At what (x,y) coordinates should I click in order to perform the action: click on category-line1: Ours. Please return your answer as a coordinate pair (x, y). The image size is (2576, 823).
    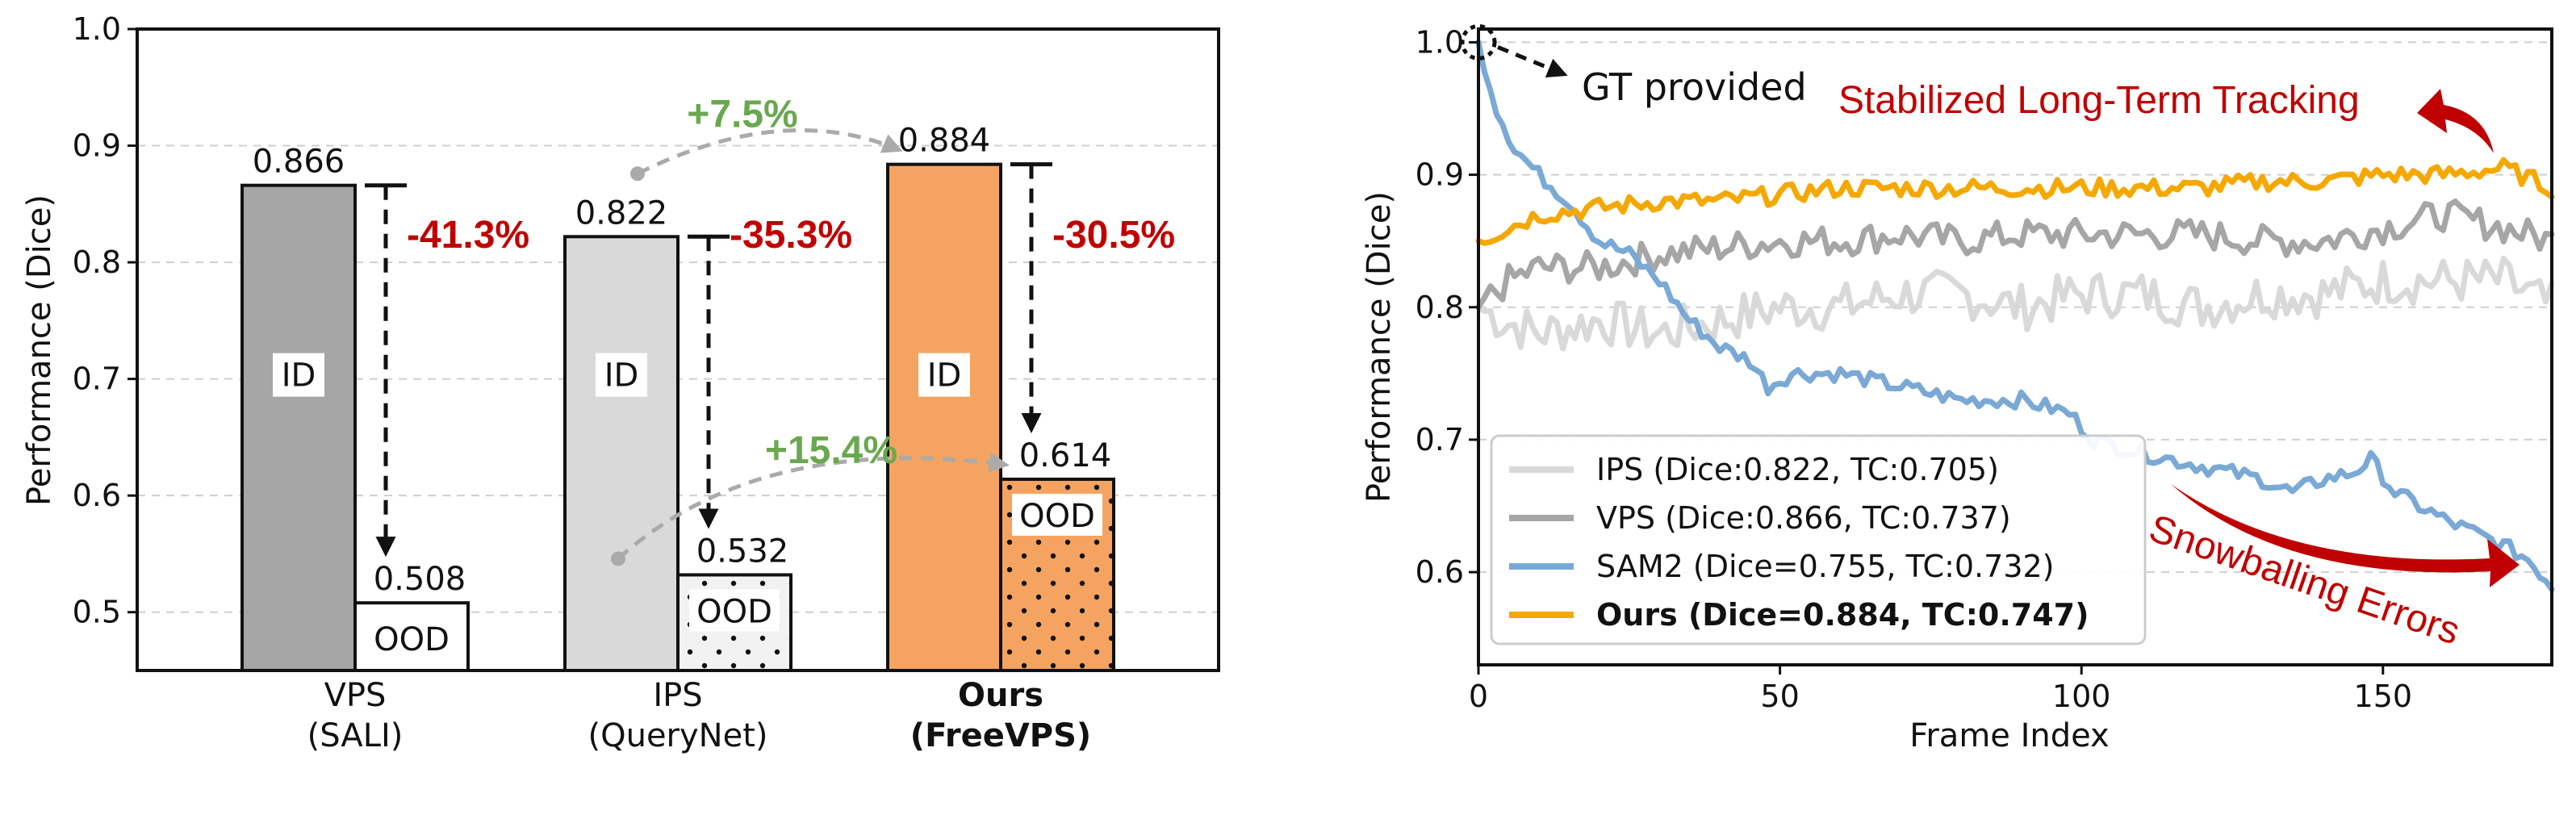
    Looking at the image, I should click on (1000, 695).